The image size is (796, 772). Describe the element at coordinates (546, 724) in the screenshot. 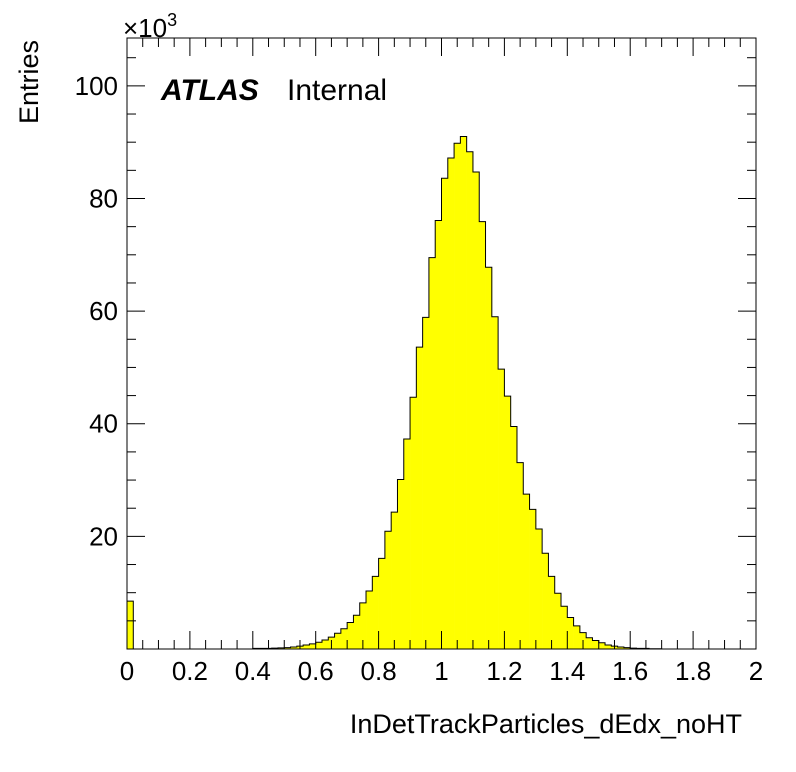

I see `x-axis-title: InDetTrackParticles_dEdx_noHT` at that location.